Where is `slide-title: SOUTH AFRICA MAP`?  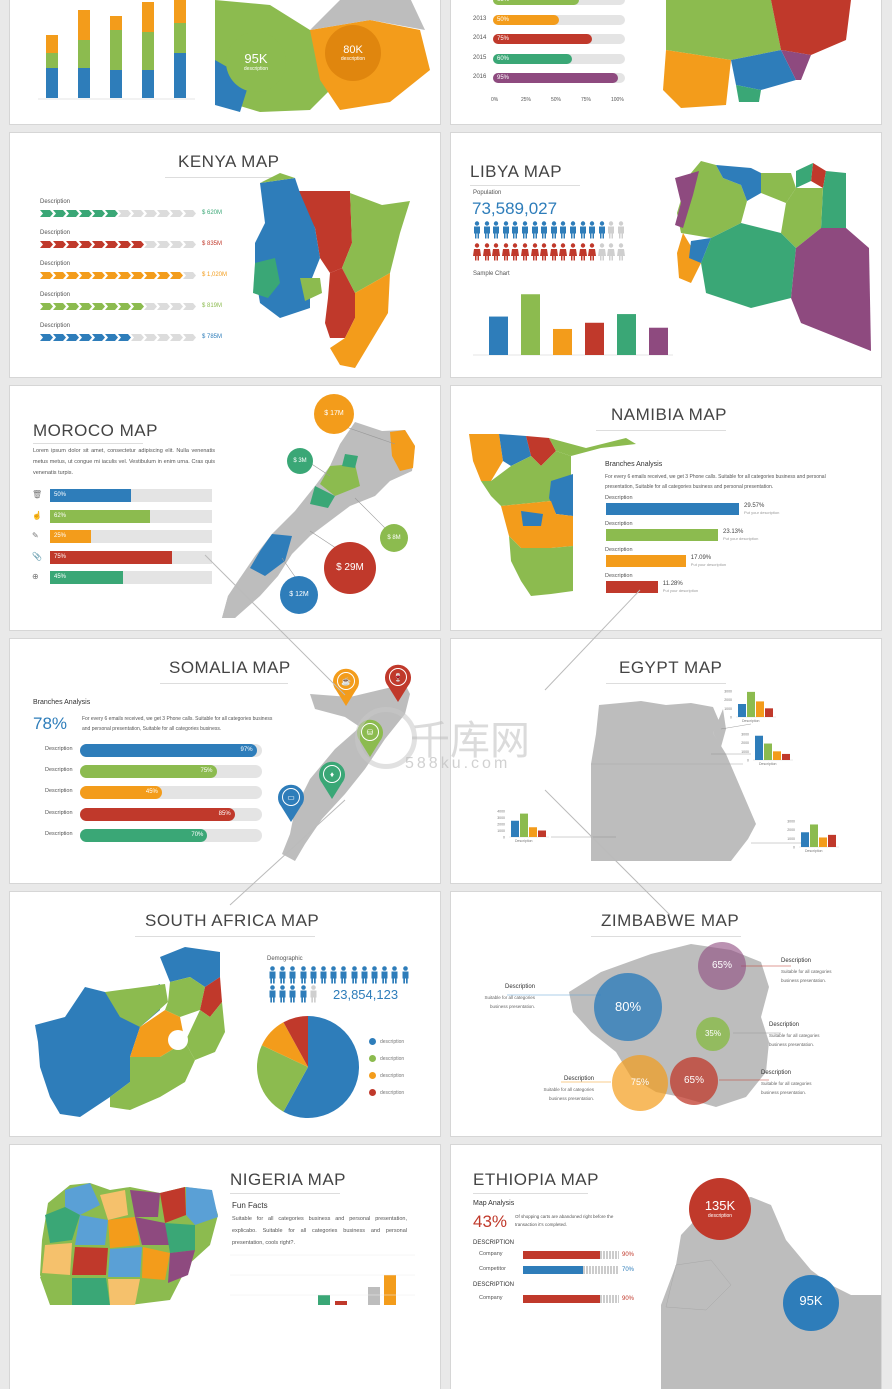
slide-title: SOUTH AFRICA MAP is located at coordinates (232, 920).